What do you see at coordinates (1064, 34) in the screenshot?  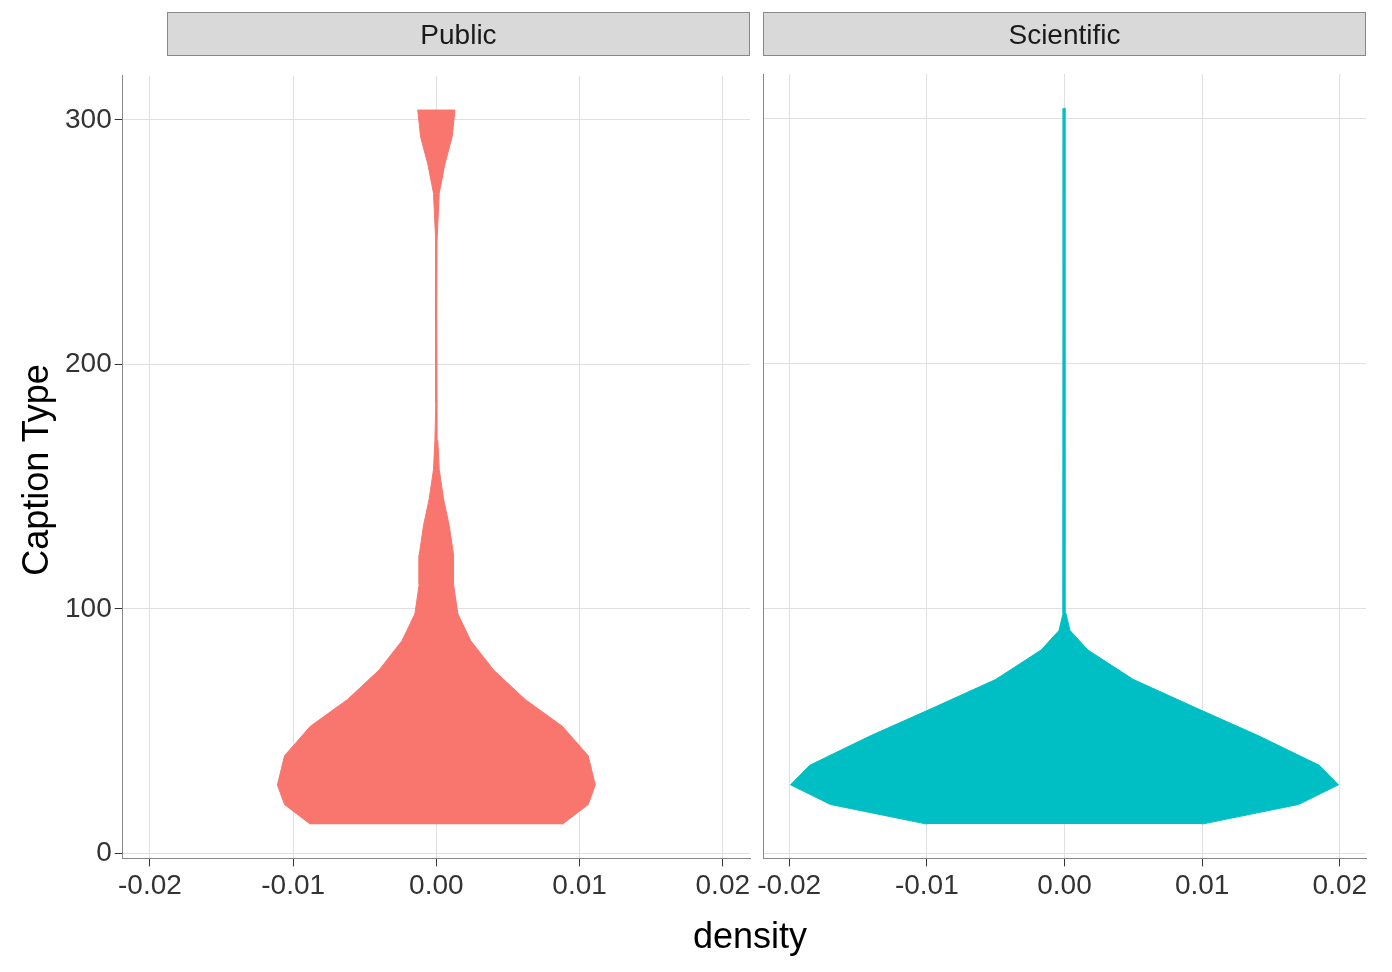 I see `chart-title: Scientific` at bounding box center [1064, 34].